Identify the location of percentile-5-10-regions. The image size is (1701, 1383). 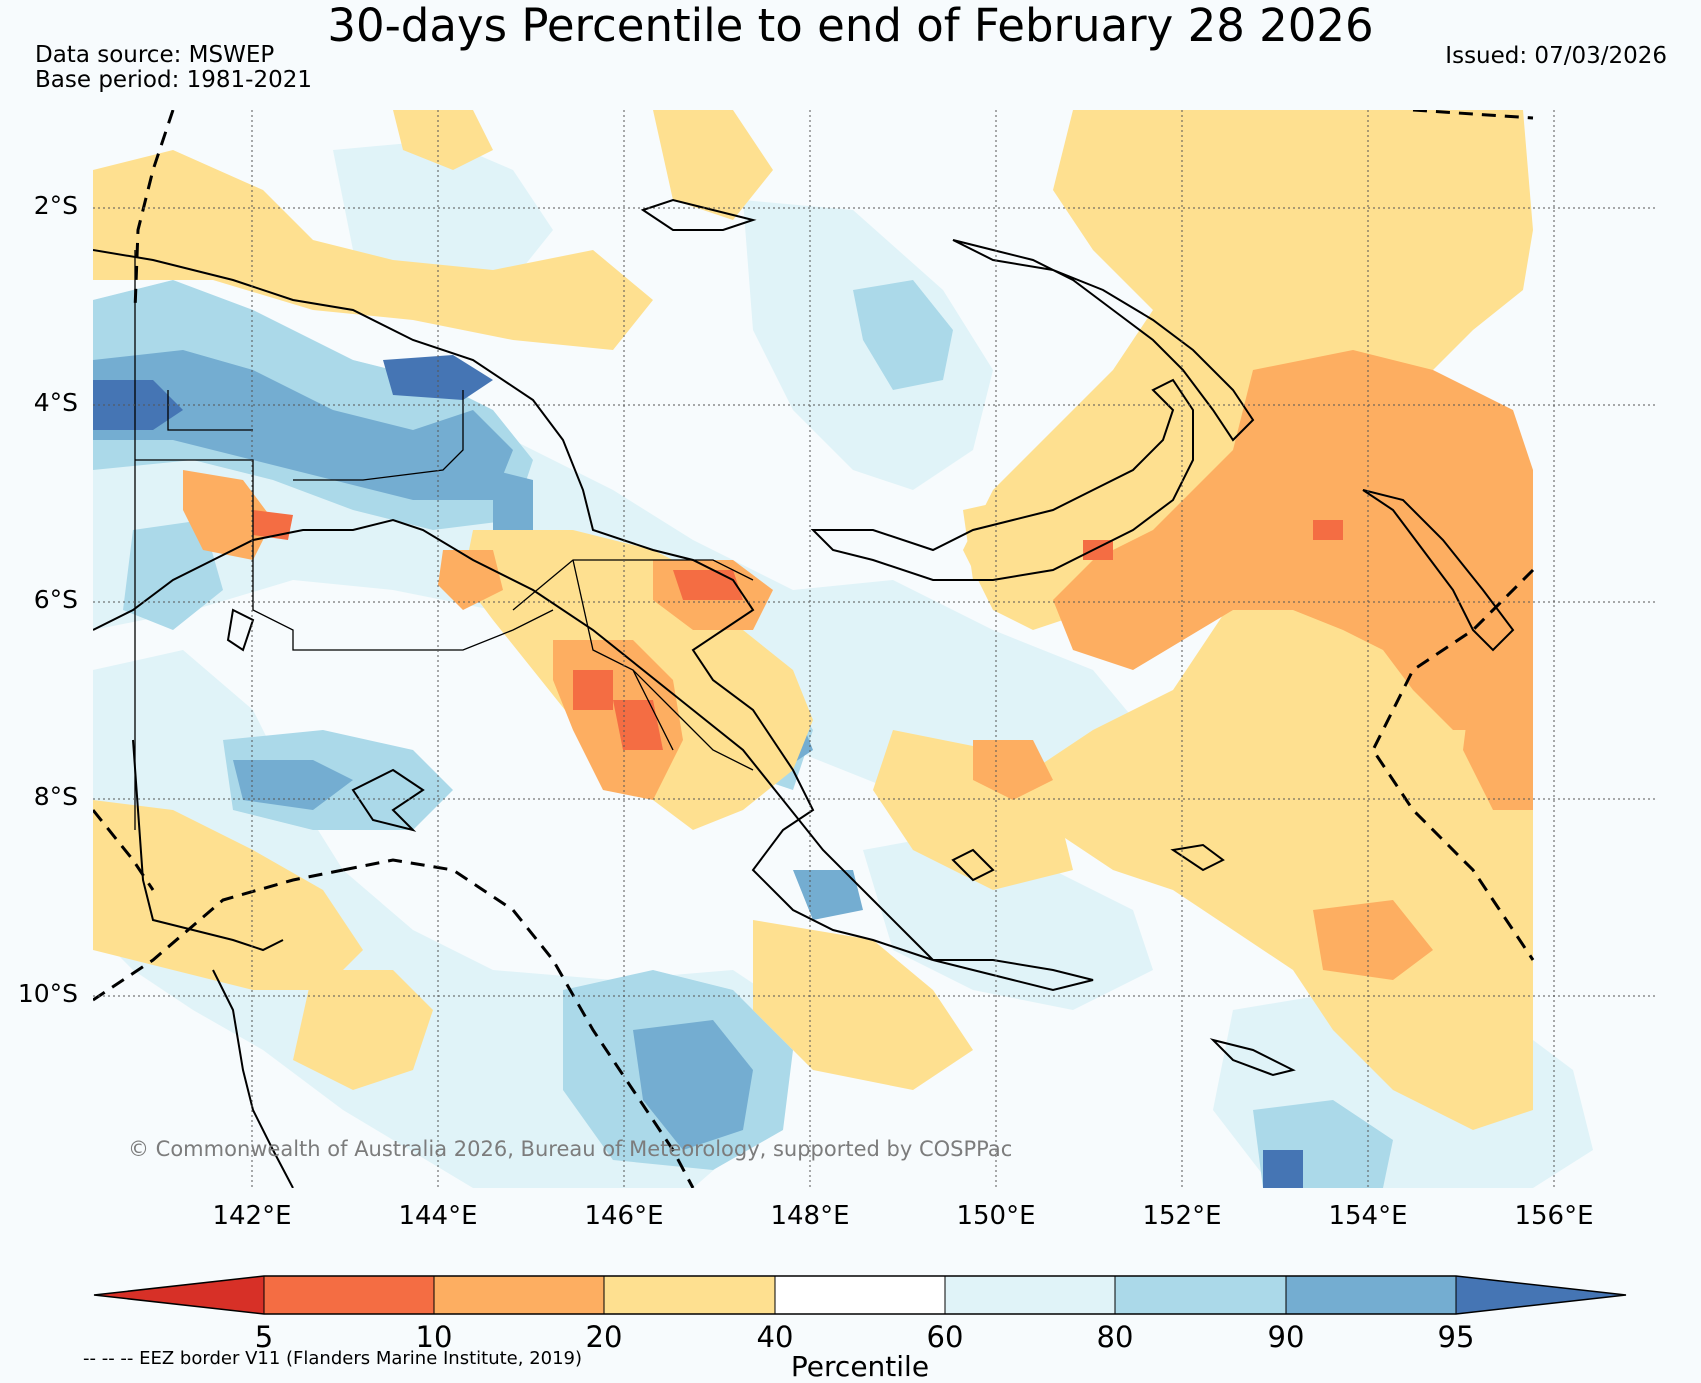
(798, 630).